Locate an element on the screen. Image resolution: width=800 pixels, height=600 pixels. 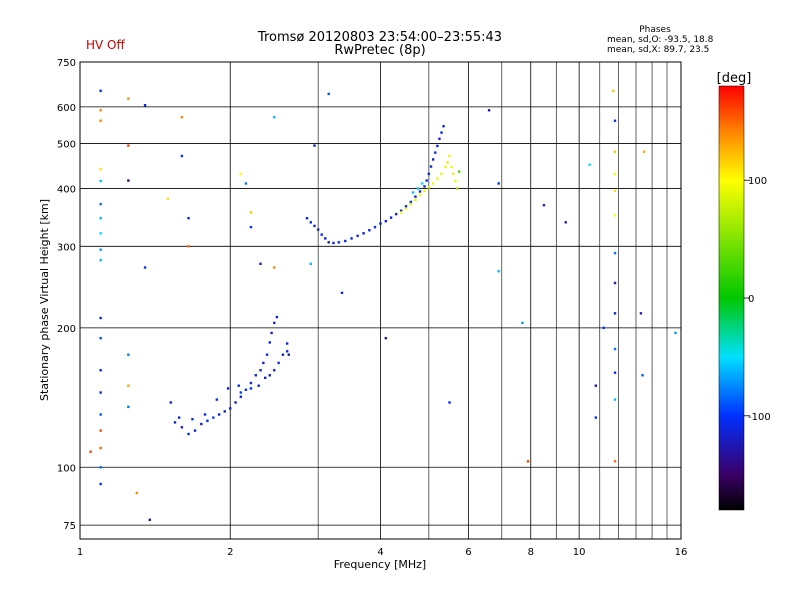
colorbar-tick-label: 0 is located at coordinates (751, 299).